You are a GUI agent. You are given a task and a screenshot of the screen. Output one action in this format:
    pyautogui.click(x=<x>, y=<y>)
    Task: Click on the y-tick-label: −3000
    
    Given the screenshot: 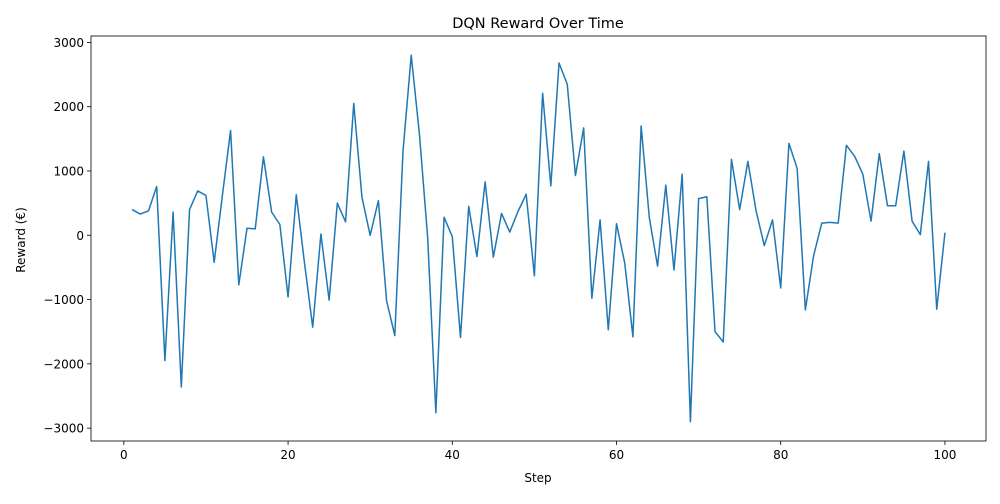 What is the action you would take?
    pyautogui.click(x=63, y=429)
    